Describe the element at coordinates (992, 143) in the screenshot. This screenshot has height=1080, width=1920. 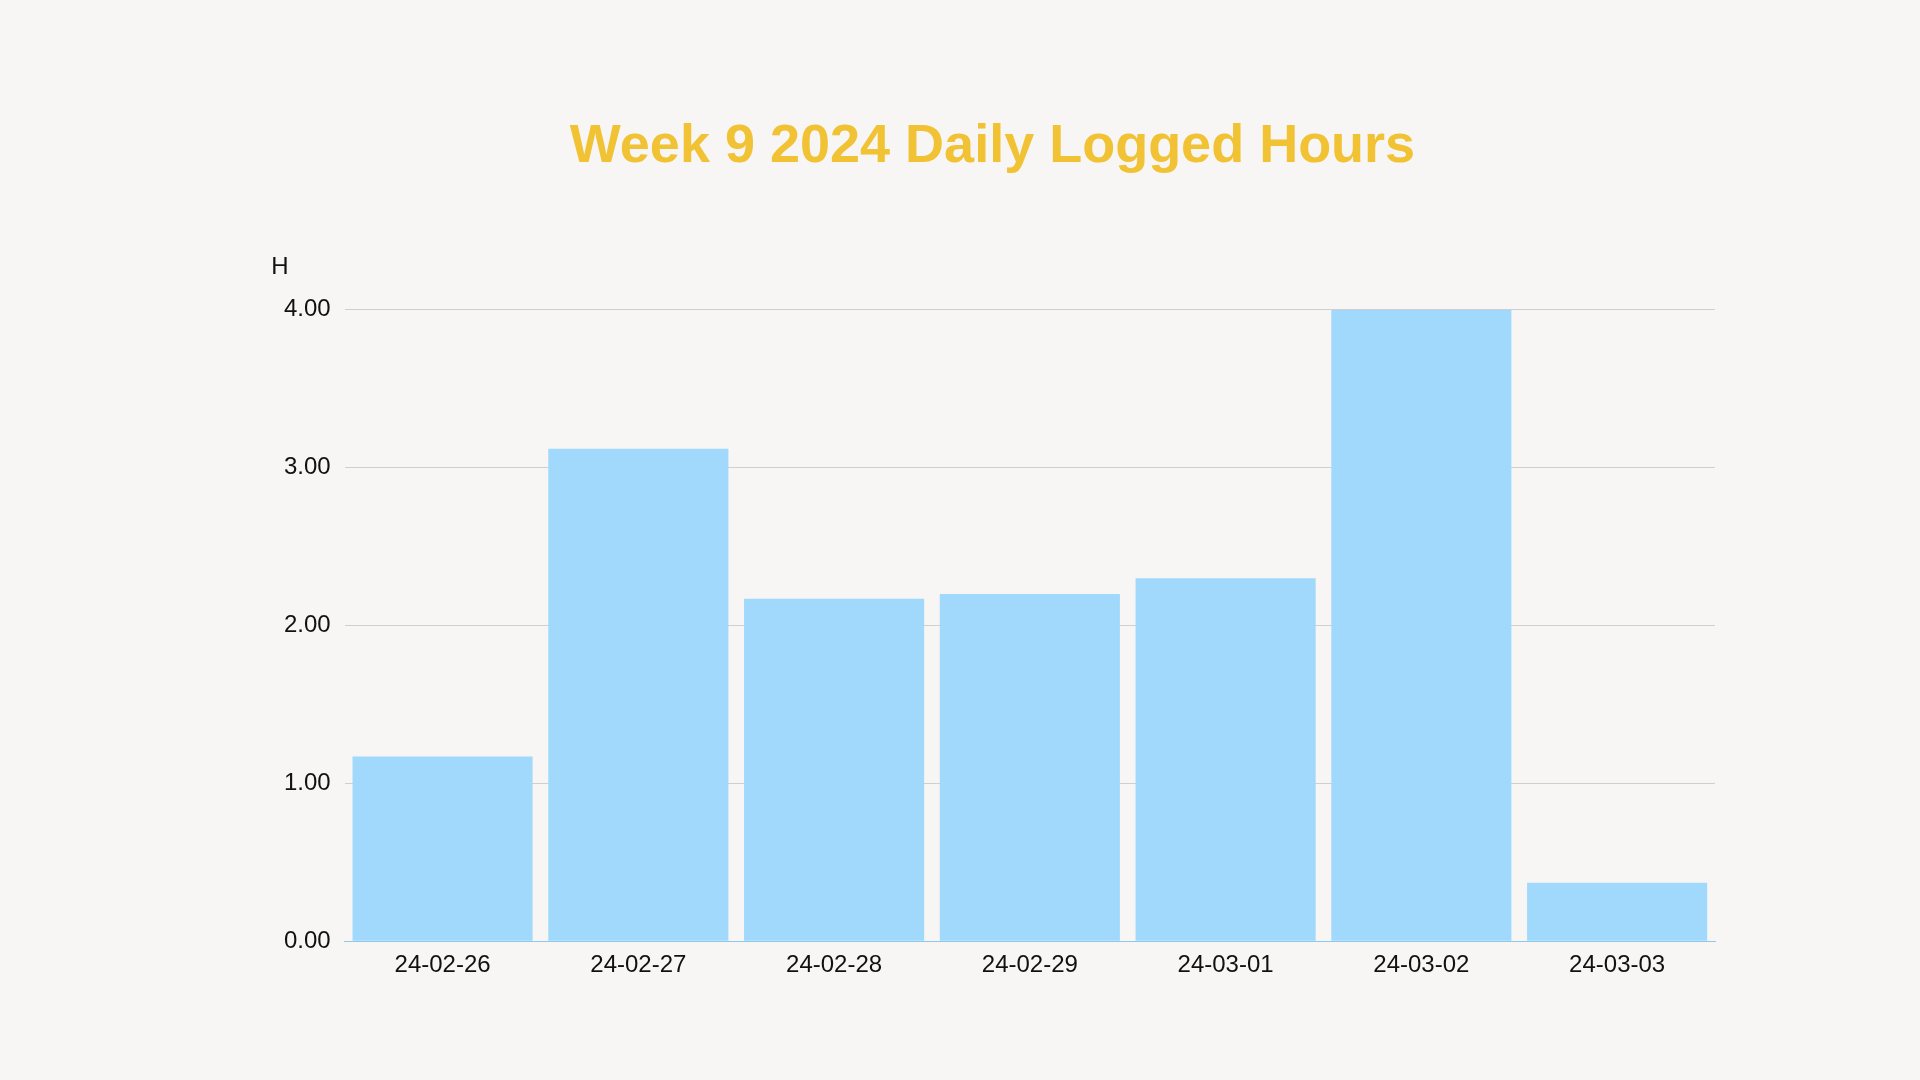
I see `chart-title: Week 9 2024 Daily Logged Hours` at that location.